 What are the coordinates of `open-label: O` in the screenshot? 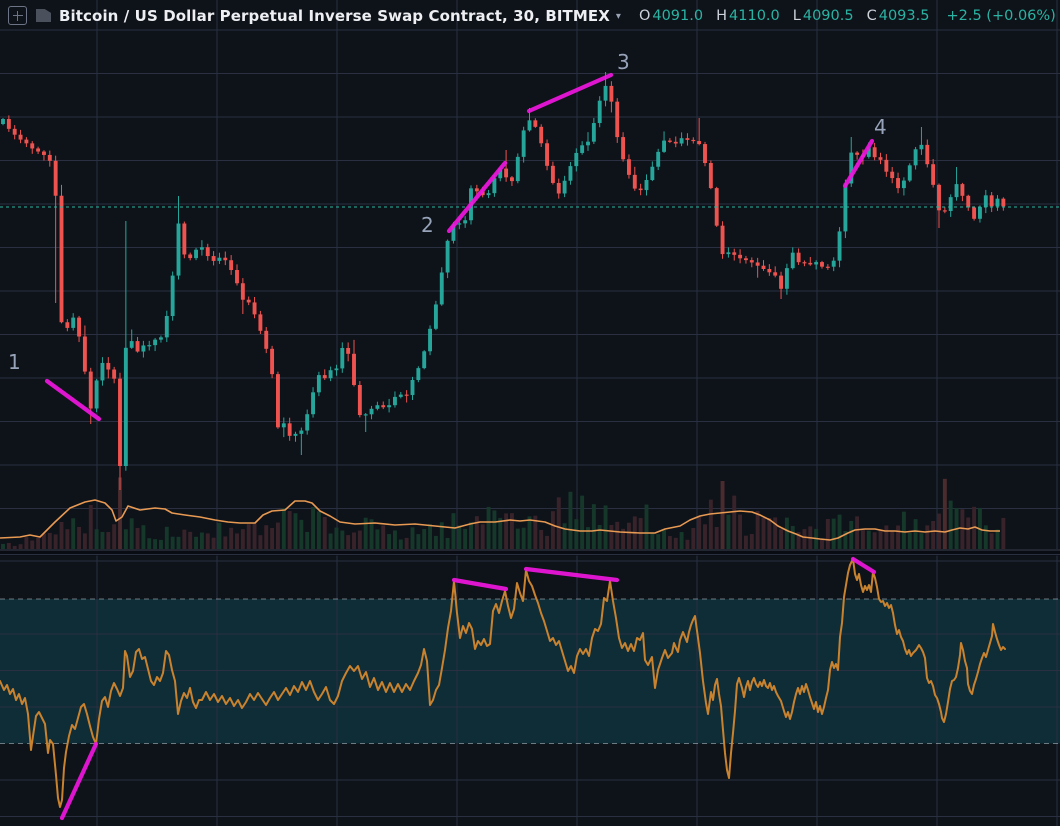 It's located at (644, 15).